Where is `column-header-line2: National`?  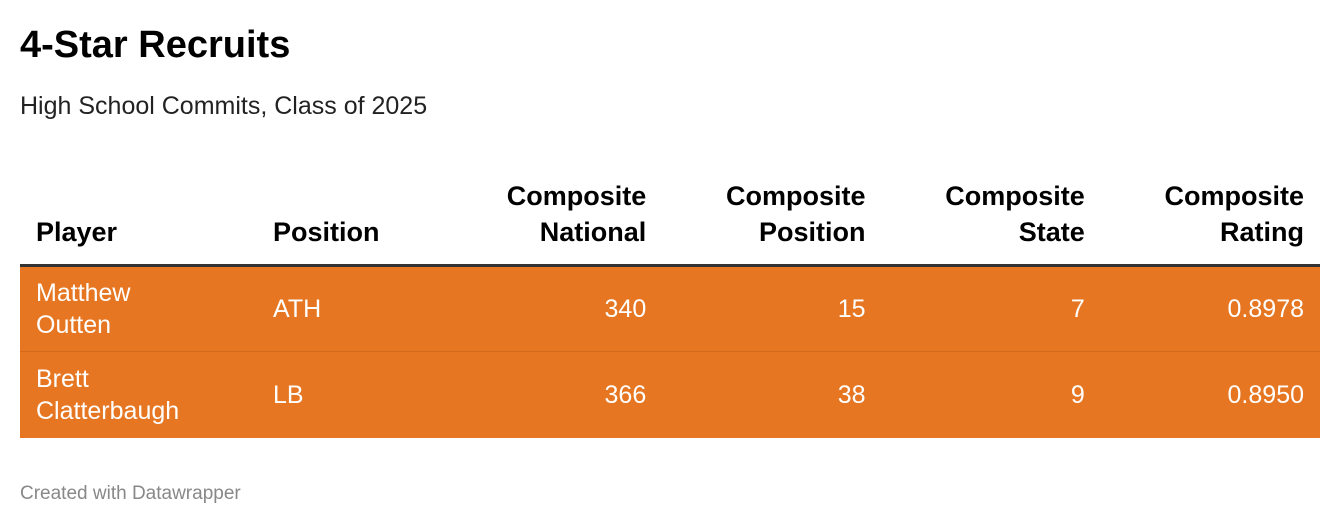 column-header-line2: National is located at coordinates (593, 232).